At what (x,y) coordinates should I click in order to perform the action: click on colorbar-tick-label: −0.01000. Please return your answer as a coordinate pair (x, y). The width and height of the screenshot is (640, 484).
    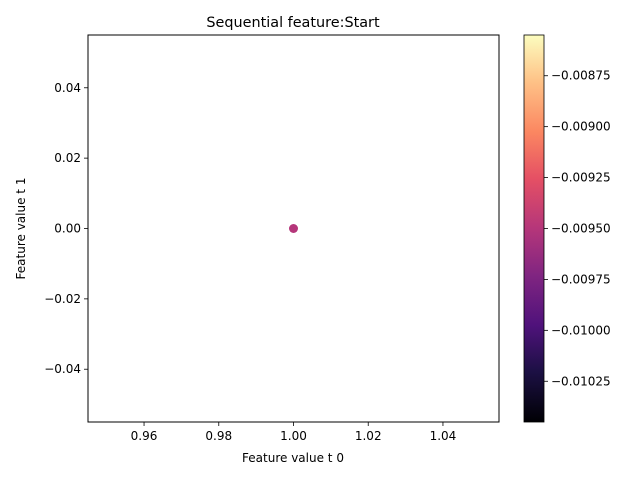
    Looking at the image, I should click on (581, 330).